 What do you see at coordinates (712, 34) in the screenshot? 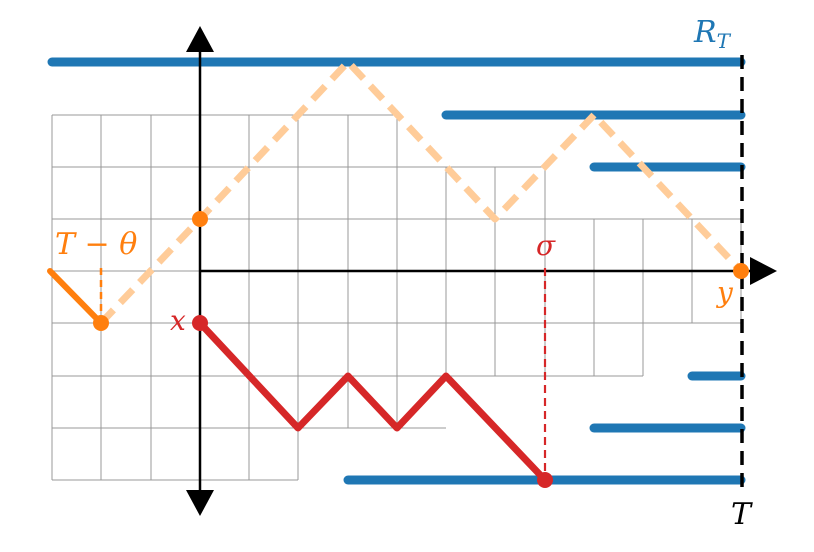
I see `region-label: RT` at bounding box center [712, 34].